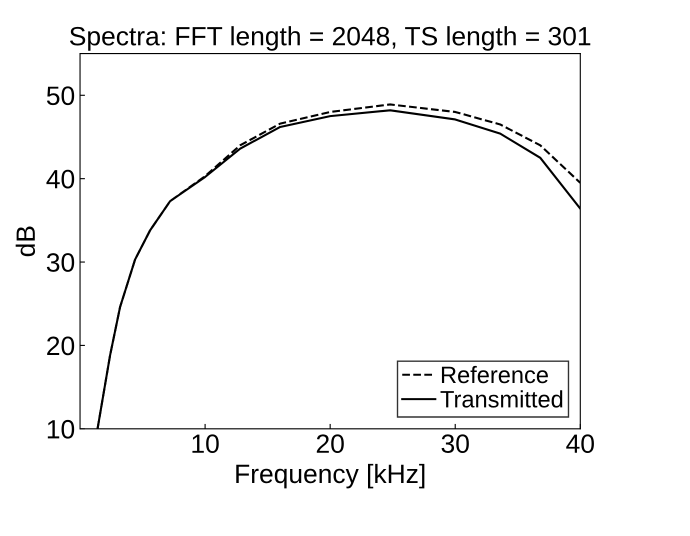  Describe the element at coordinates (205, 444) in the screenshot. I see `x-tick-label: 10` at that location.